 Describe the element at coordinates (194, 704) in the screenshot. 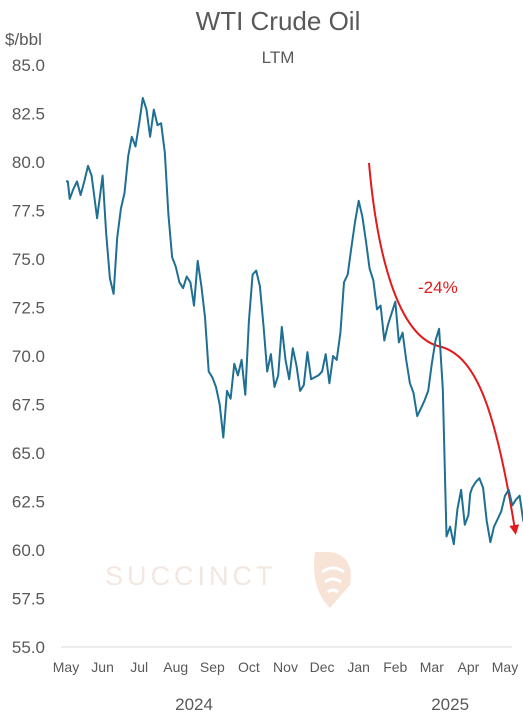

I see `x-year-label: 2024` at that location.